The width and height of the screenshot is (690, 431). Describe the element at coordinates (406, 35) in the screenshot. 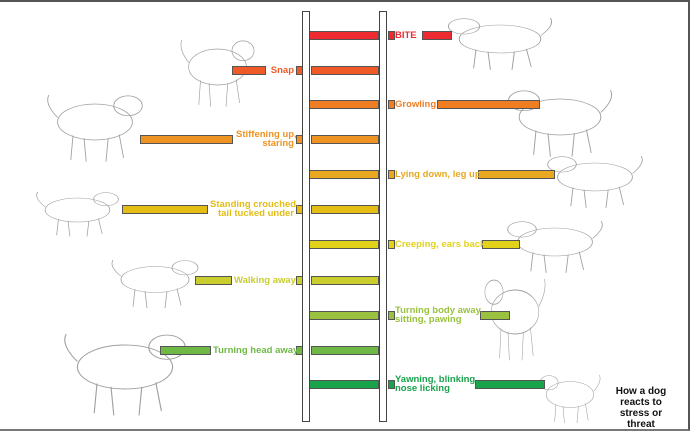

I see `rung-label: BITE` at that location.